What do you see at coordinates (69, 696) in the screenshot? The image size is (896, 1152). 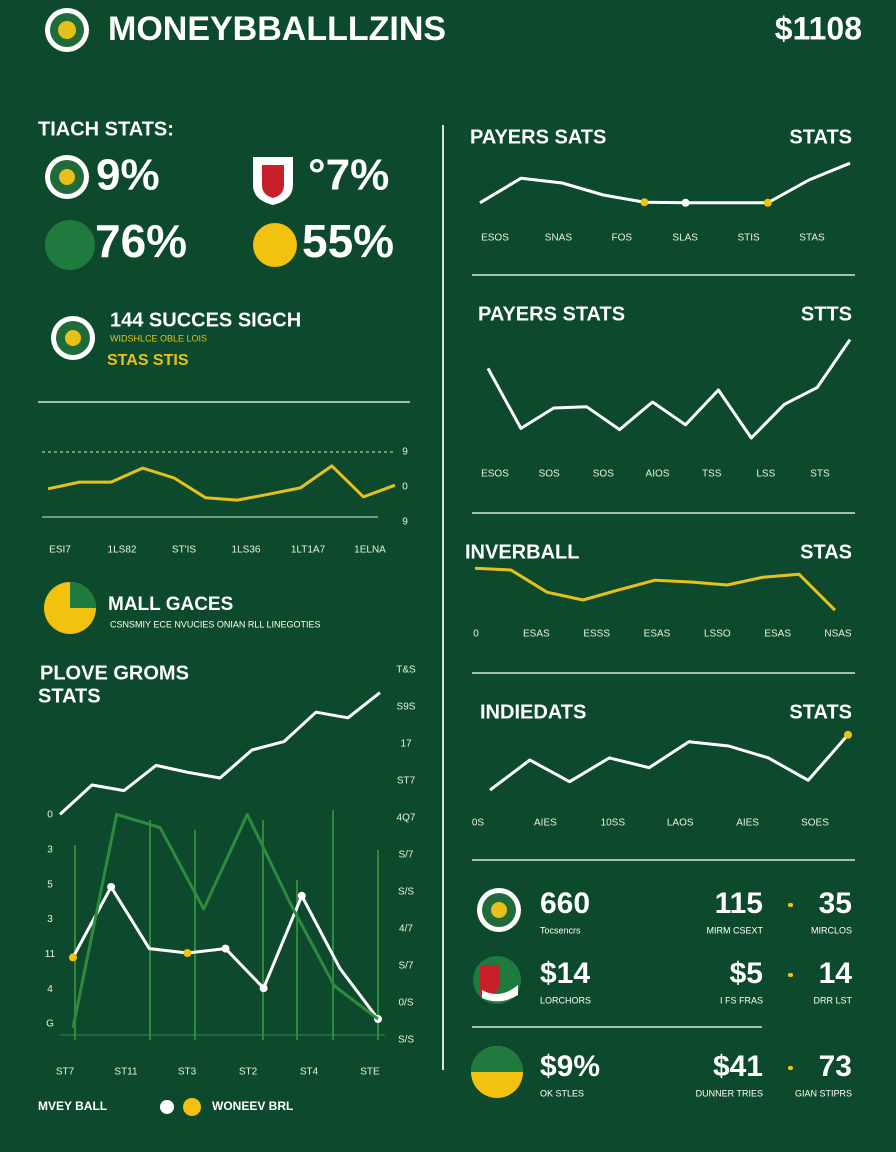 I see `chart-subtitle: STATS` at bounding box center [69, 696].